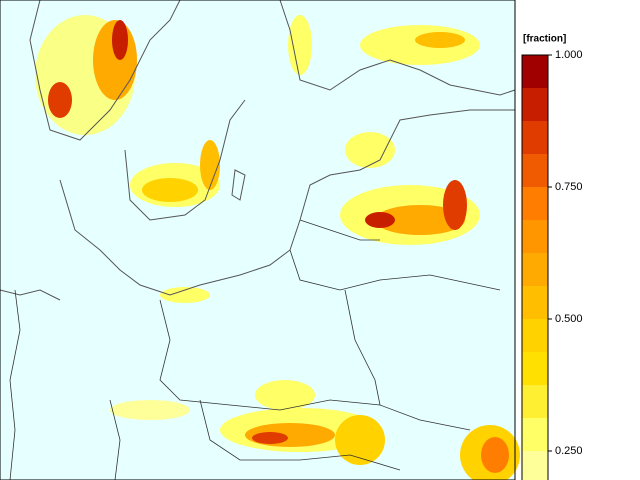 Image resolution: width=640 pixels, height=480 pixels. I want to click on colorbar-frame, so click(535, 267).